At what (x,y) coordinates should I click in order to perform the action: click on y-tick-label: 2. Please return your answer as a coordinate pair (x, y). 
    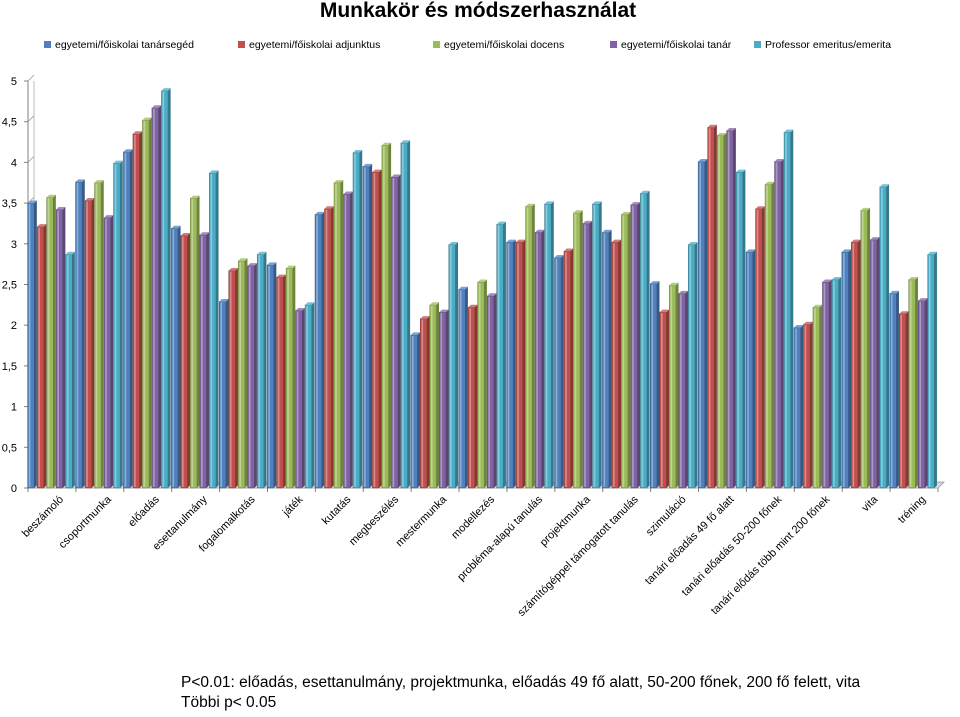
    Looking at the image, I should click on (14, 326).